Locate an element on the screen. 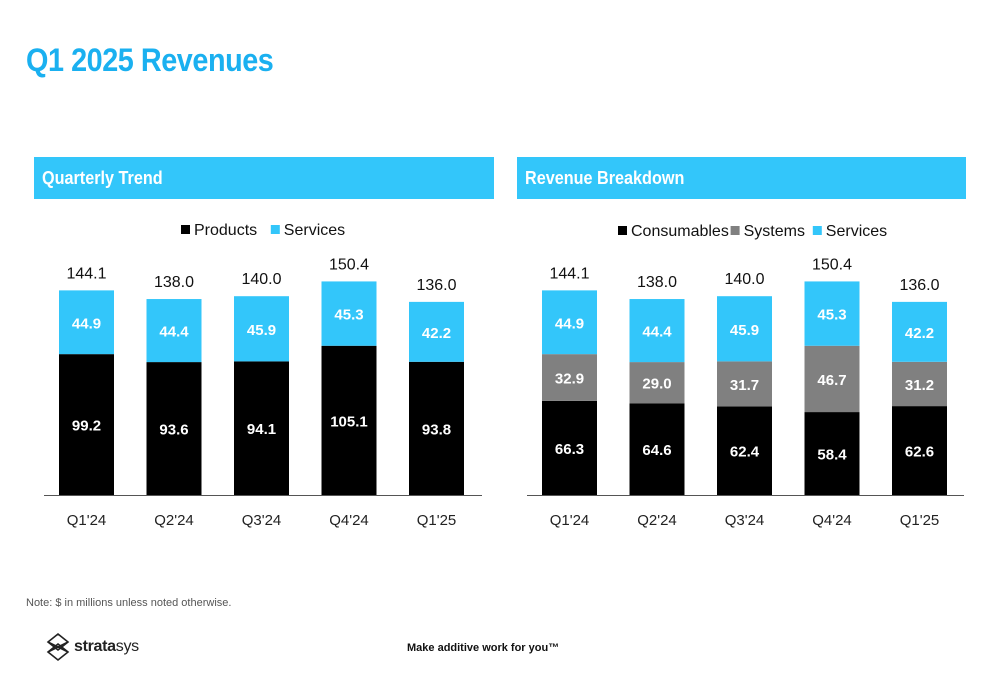 The width and height of the screenshot is (1000, 685). quarterly-trend-title: Quarterly Trend is located at coordinates (102, 178).